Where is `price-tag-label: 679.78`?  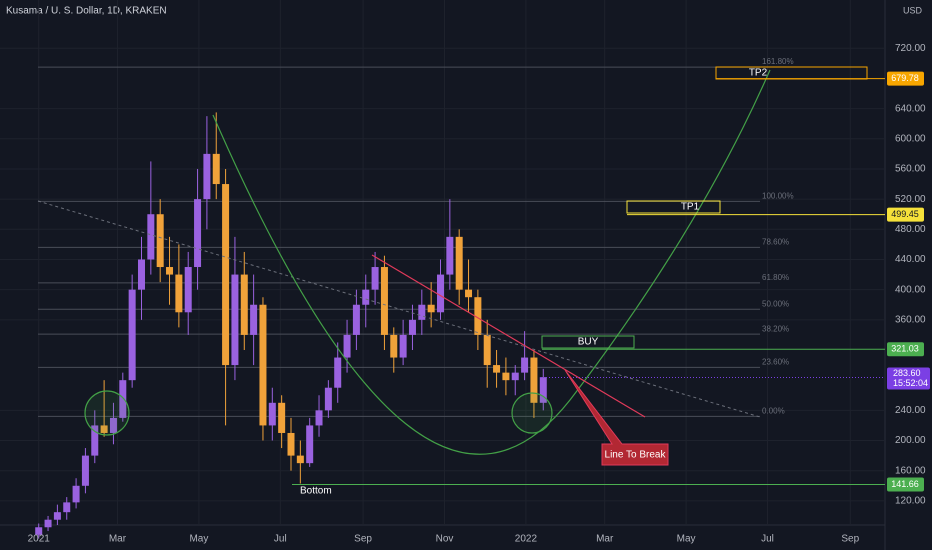
price-tag-label: 679.78 is located at coordinates (905, 78).